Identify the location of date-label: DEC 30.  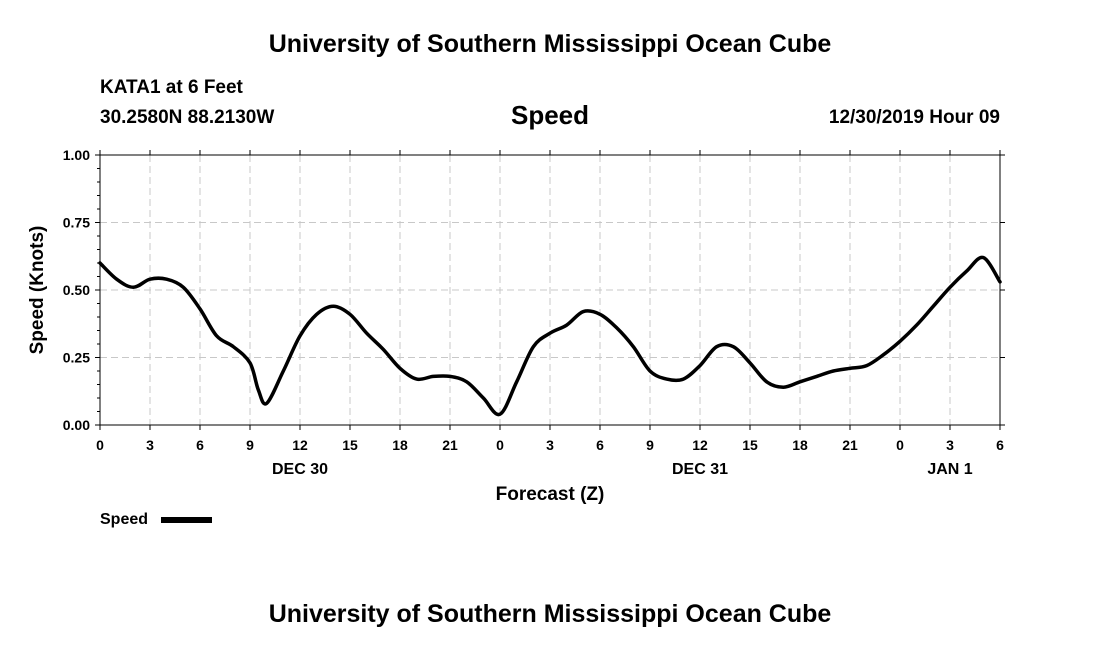
(300, 469).